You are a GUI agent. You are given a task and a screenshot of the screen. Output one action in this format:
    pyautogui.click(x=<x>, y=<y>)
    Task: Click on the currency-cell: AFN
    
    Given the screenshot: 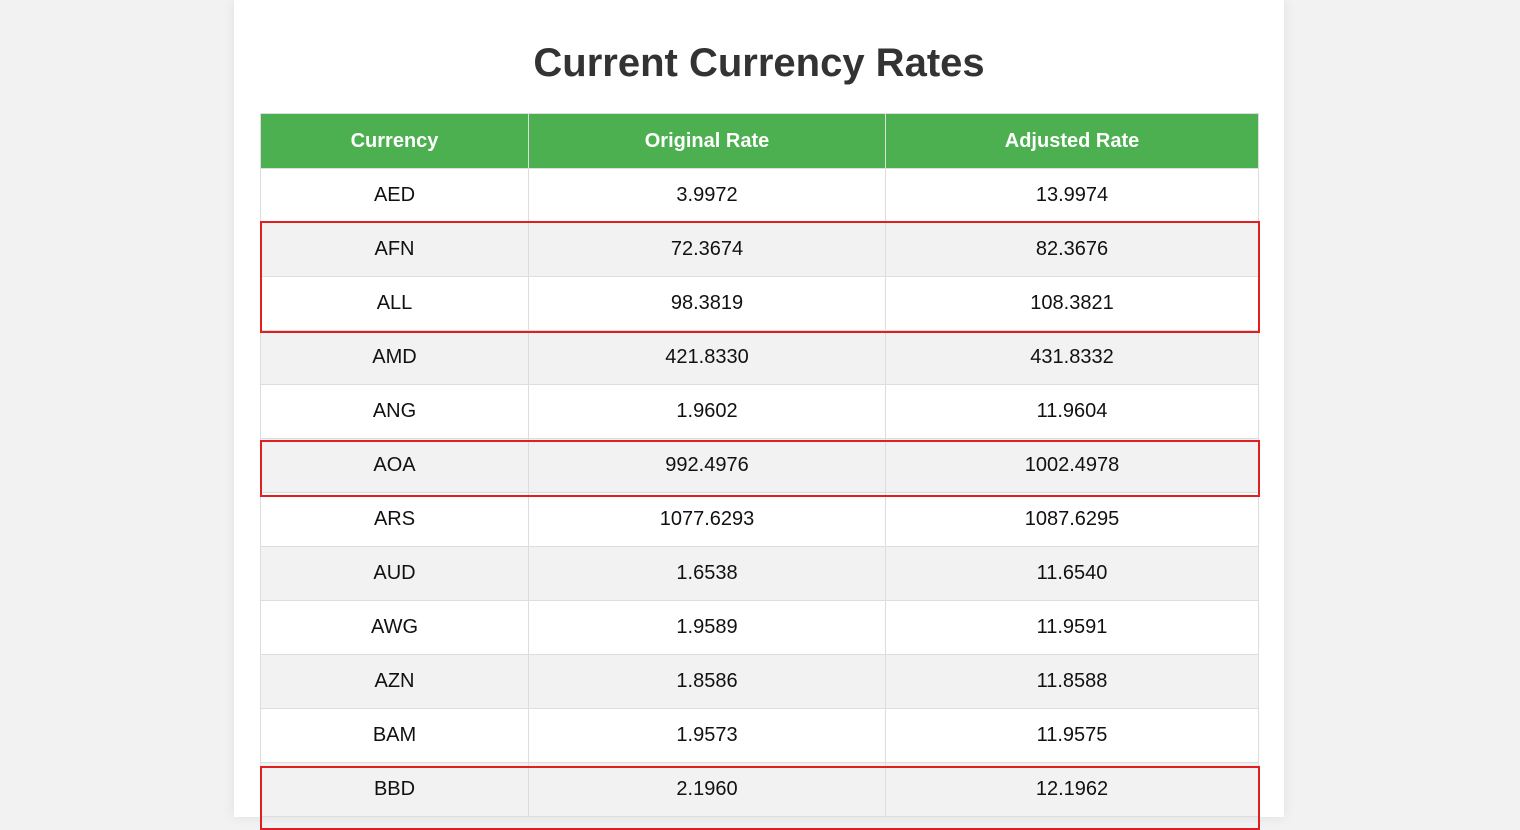 What is the action you would take?
    pyautogui.click(x=394, y=249)
    